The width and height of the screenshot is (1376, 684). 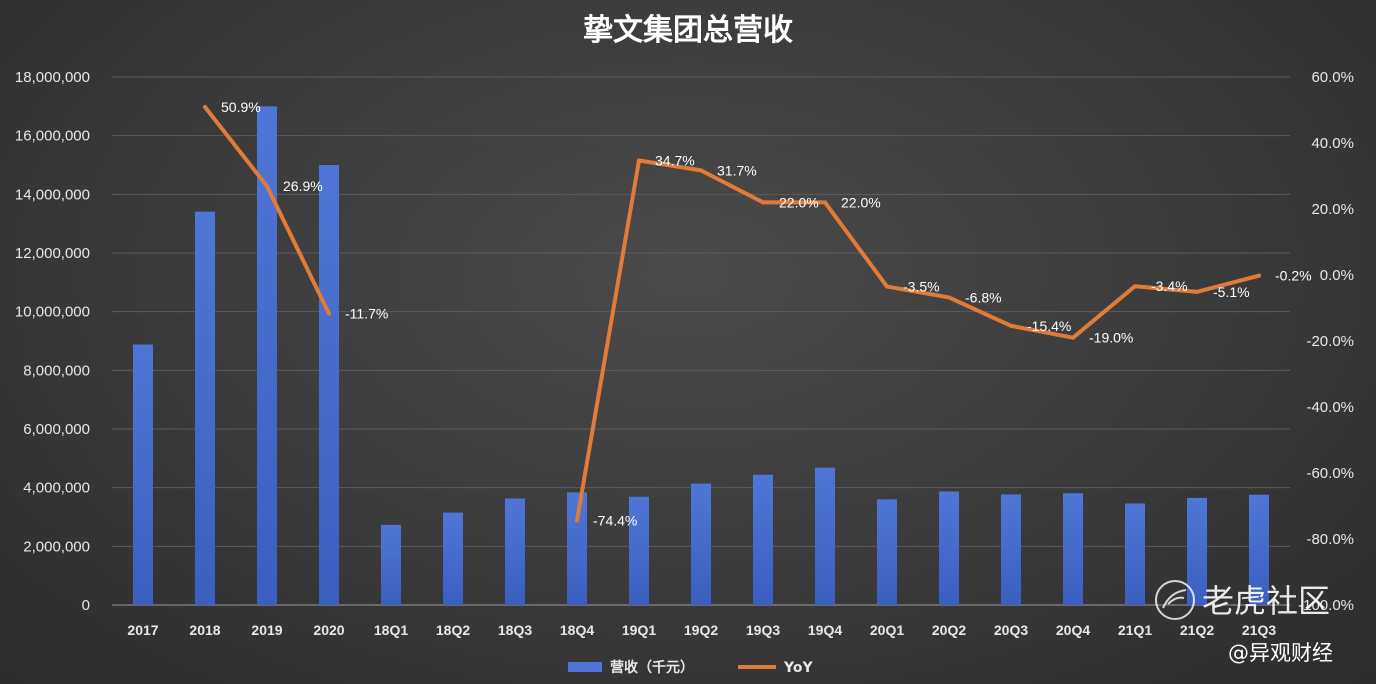 What do you see at coordinates (86, 605) in the screenshot?
I see `left-tick-label: 0` at bounding box center [86, 605].